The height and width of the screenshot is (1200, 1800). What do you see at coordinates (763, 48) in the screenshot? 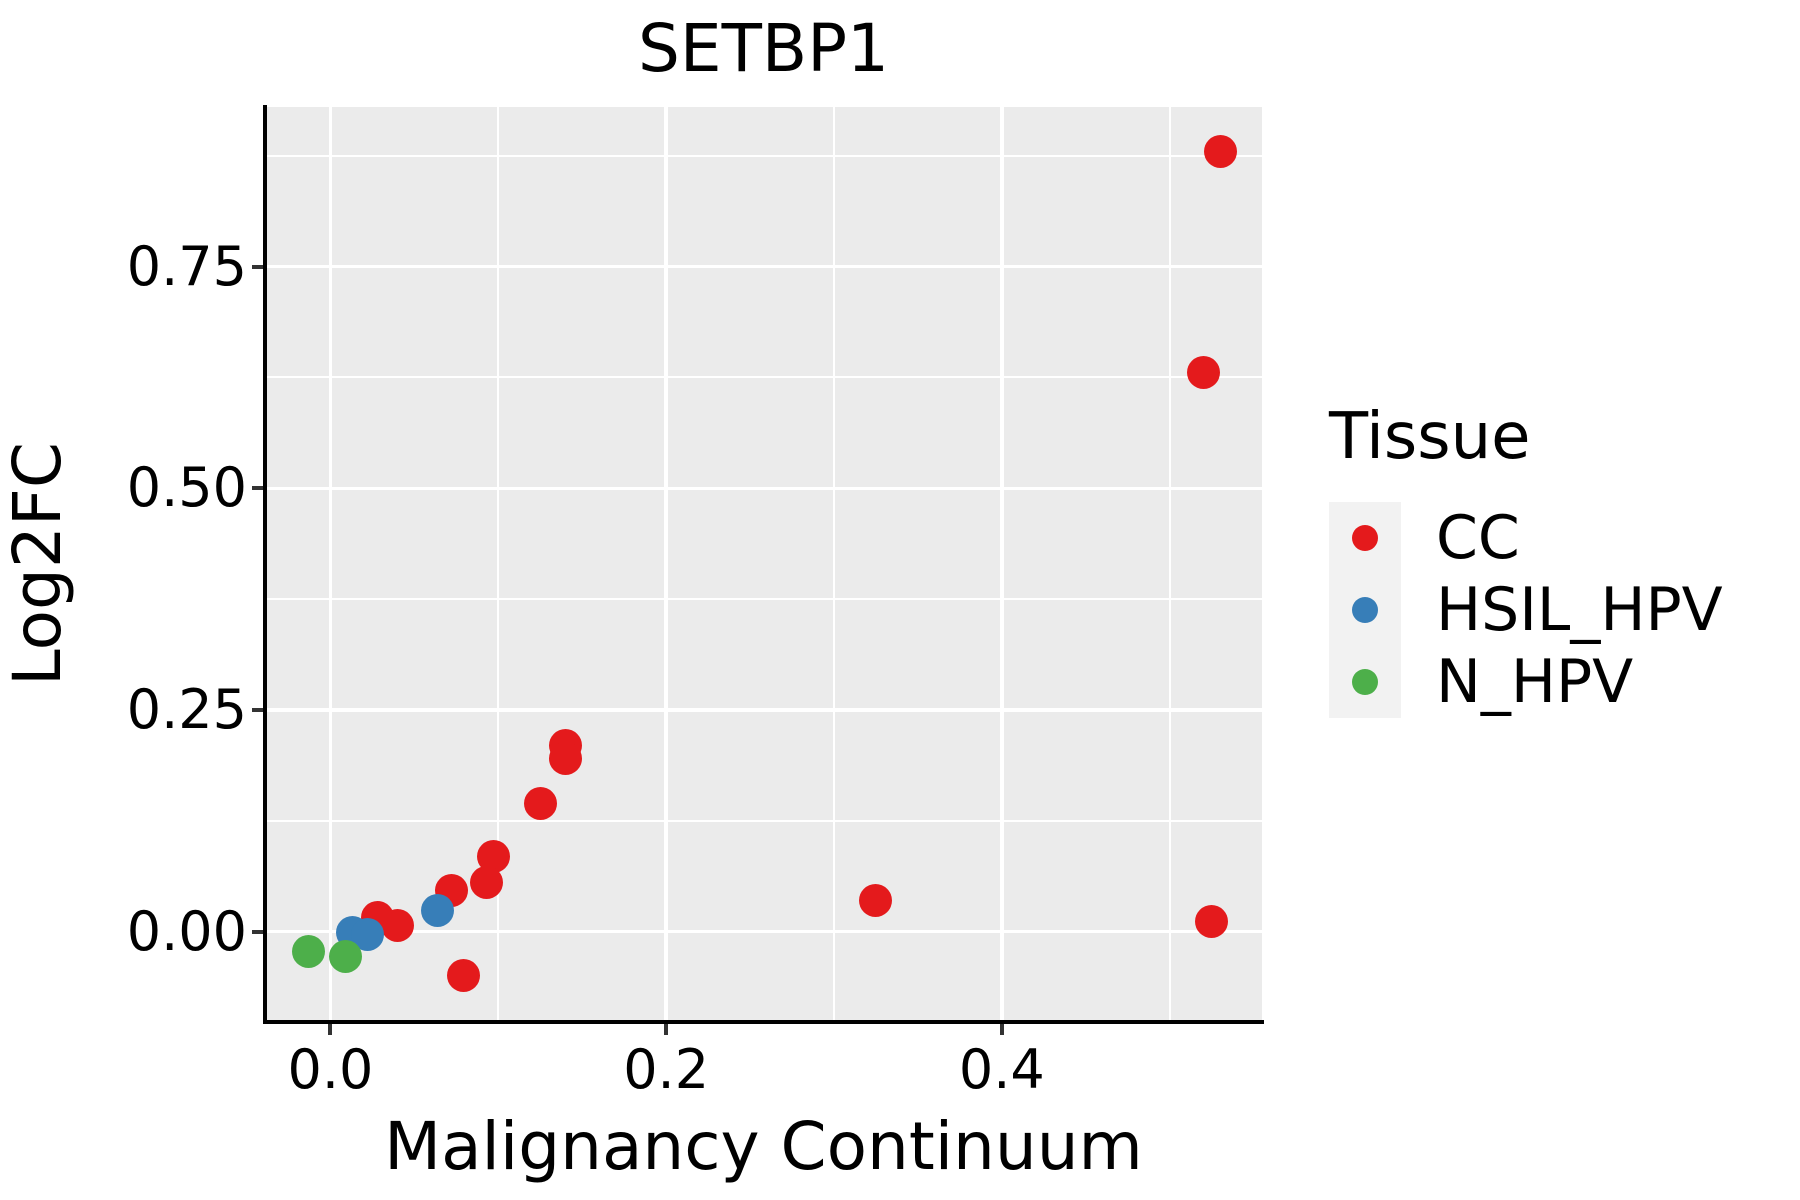
I see `plot-title: SETBP1` at bounding box center [763, 48].